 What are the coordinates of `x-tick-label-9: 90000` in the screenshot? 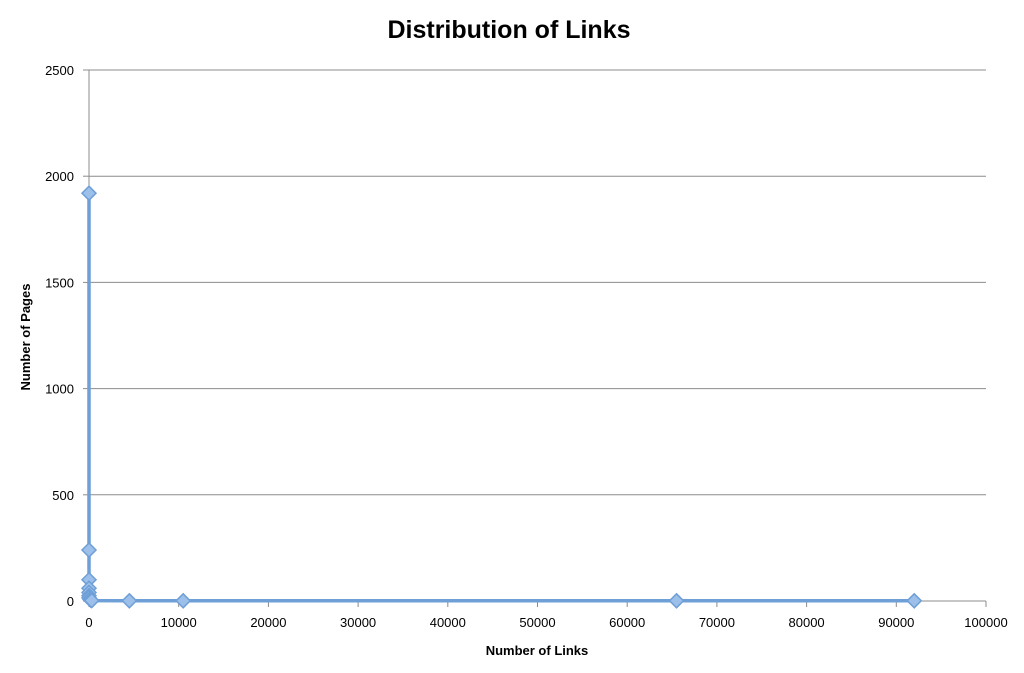 It's located at (896, 622).